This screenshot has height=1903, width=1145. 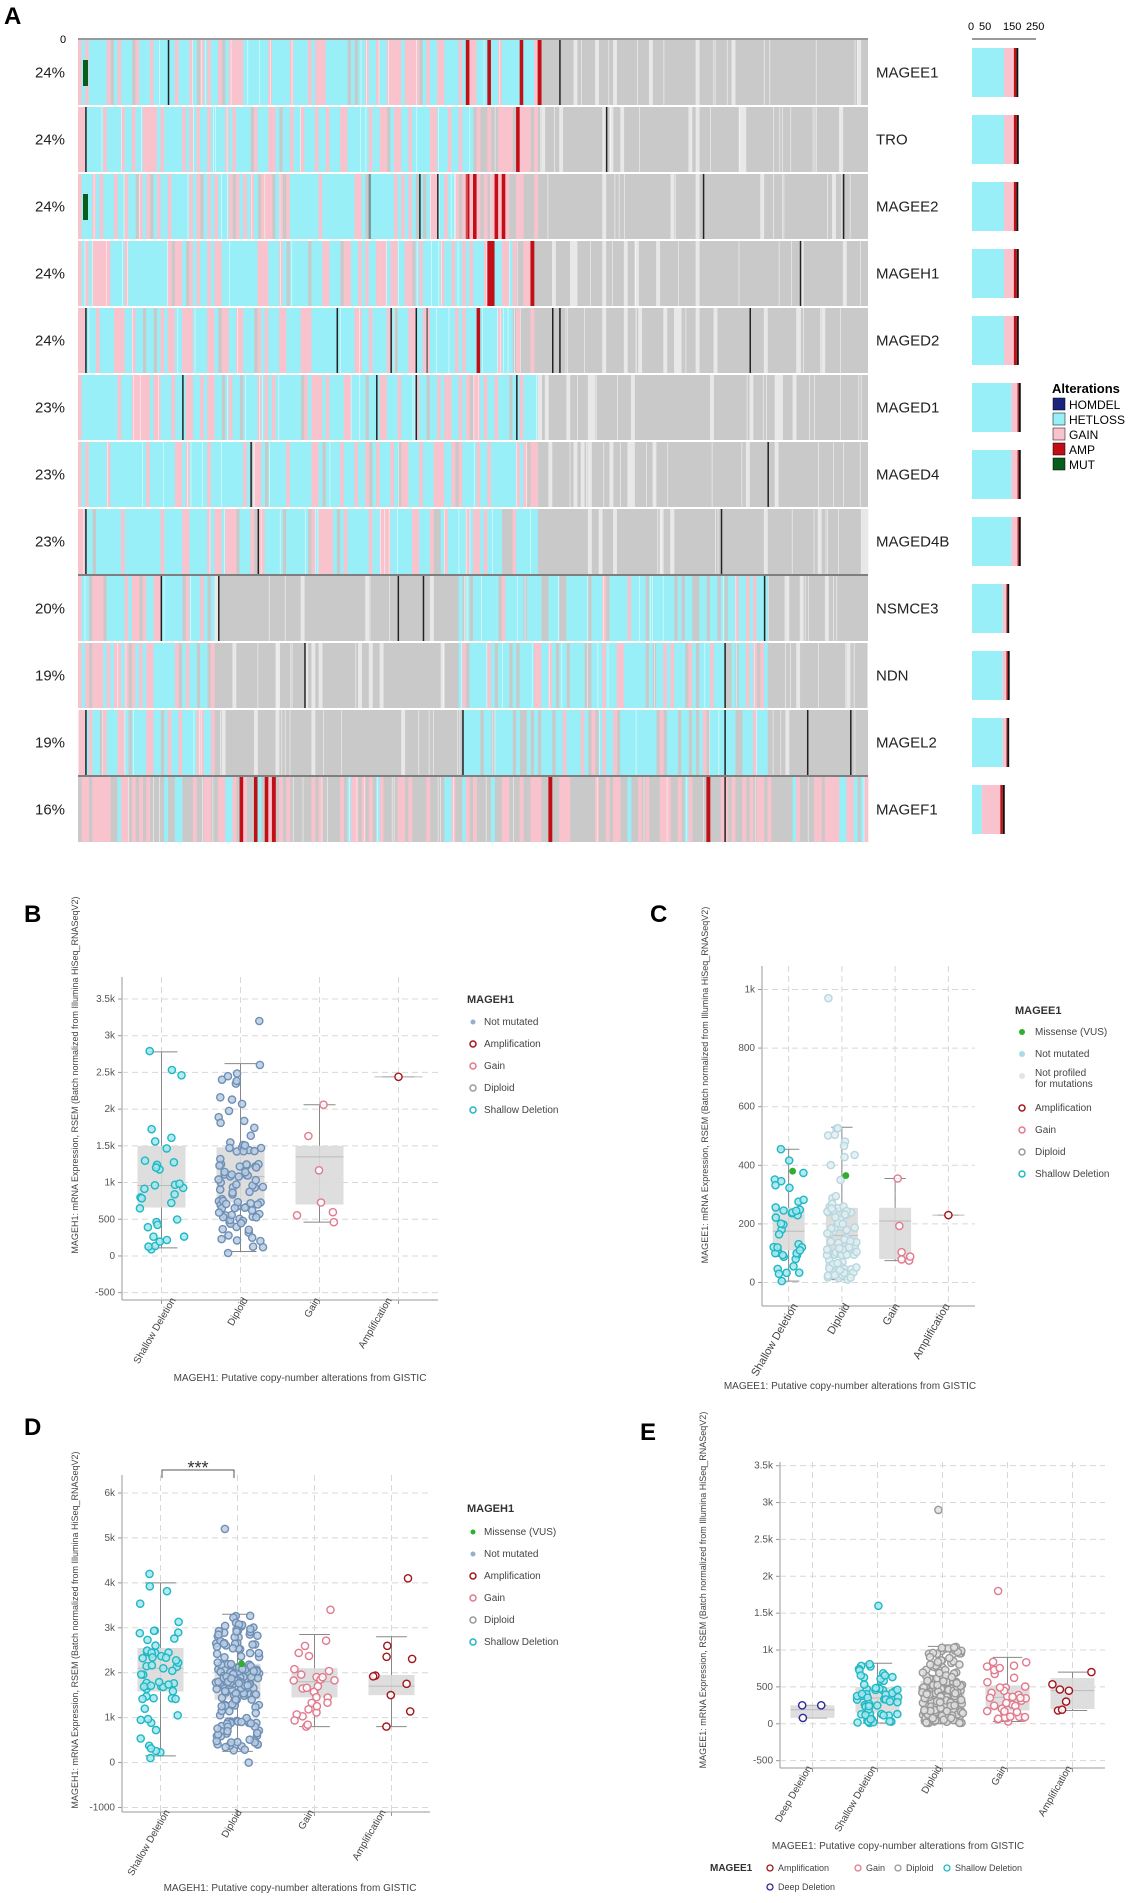 I want to click on histogram-bar-end, so click(x=1008, y=608).